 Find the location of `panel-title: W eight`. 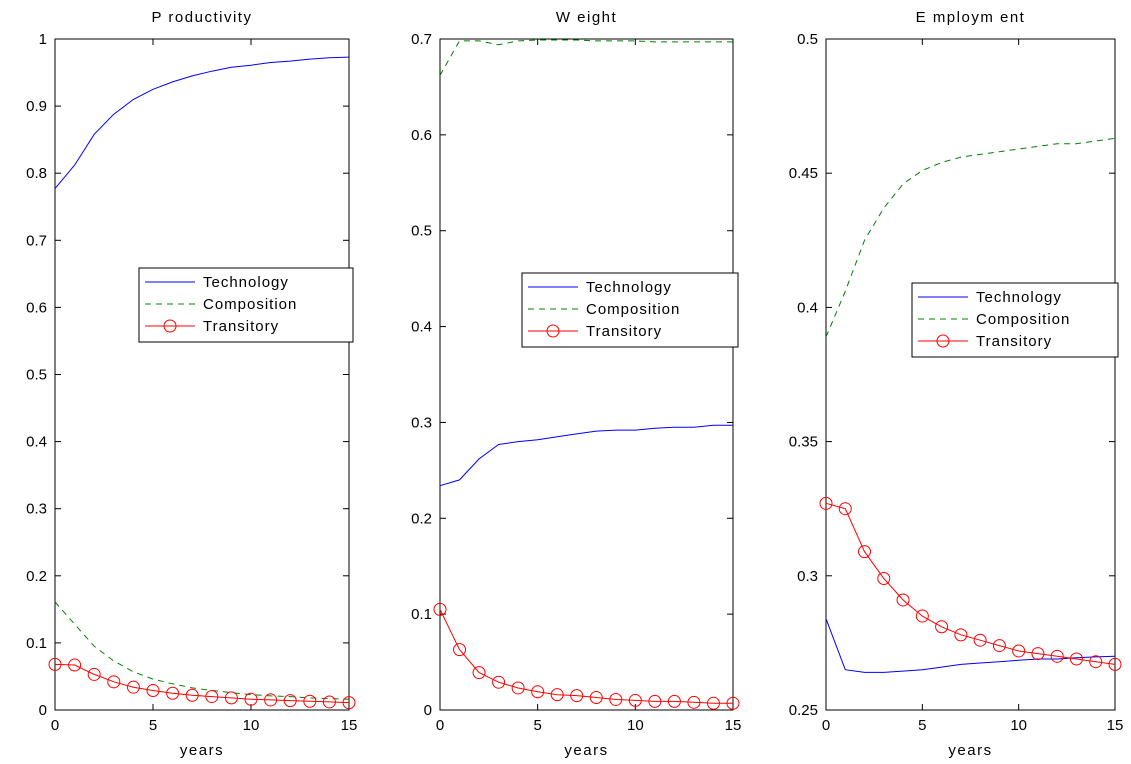

panel-title: W eight is located at coordinates (586, 17).